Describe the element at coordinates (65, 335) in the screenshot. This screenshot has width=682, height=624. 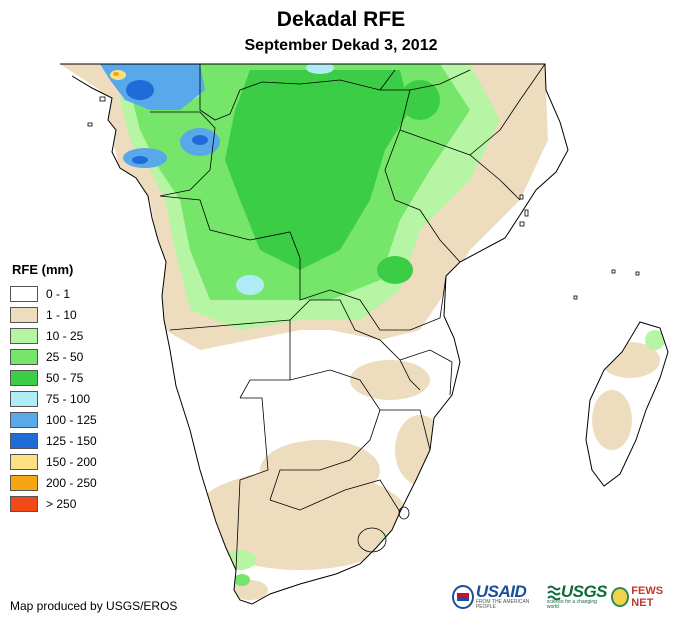
I see `legend-label: 10 - 25` at that location.